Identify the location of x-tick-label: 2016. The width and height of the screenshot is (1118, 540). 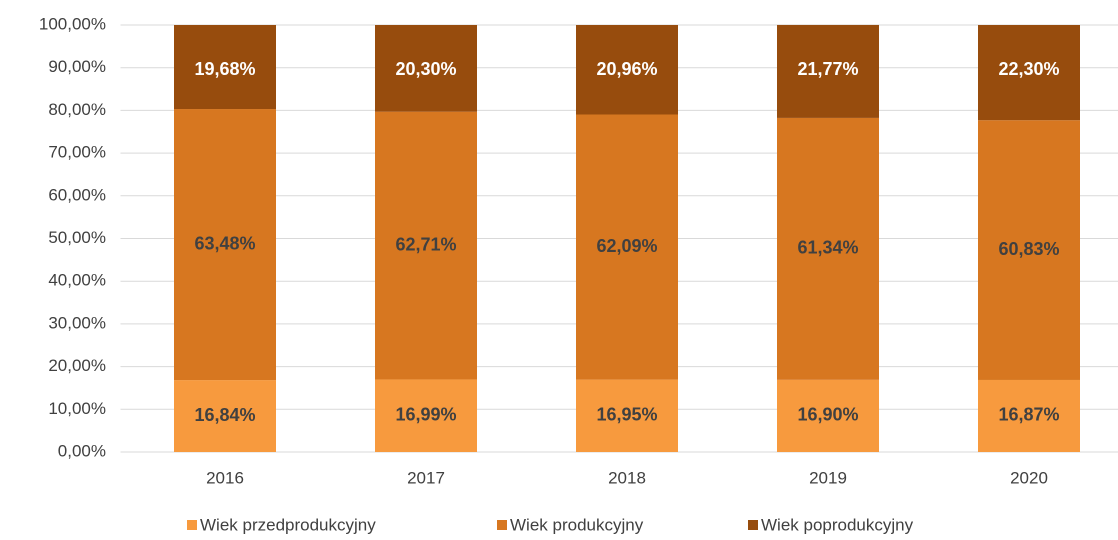
(225, 477).